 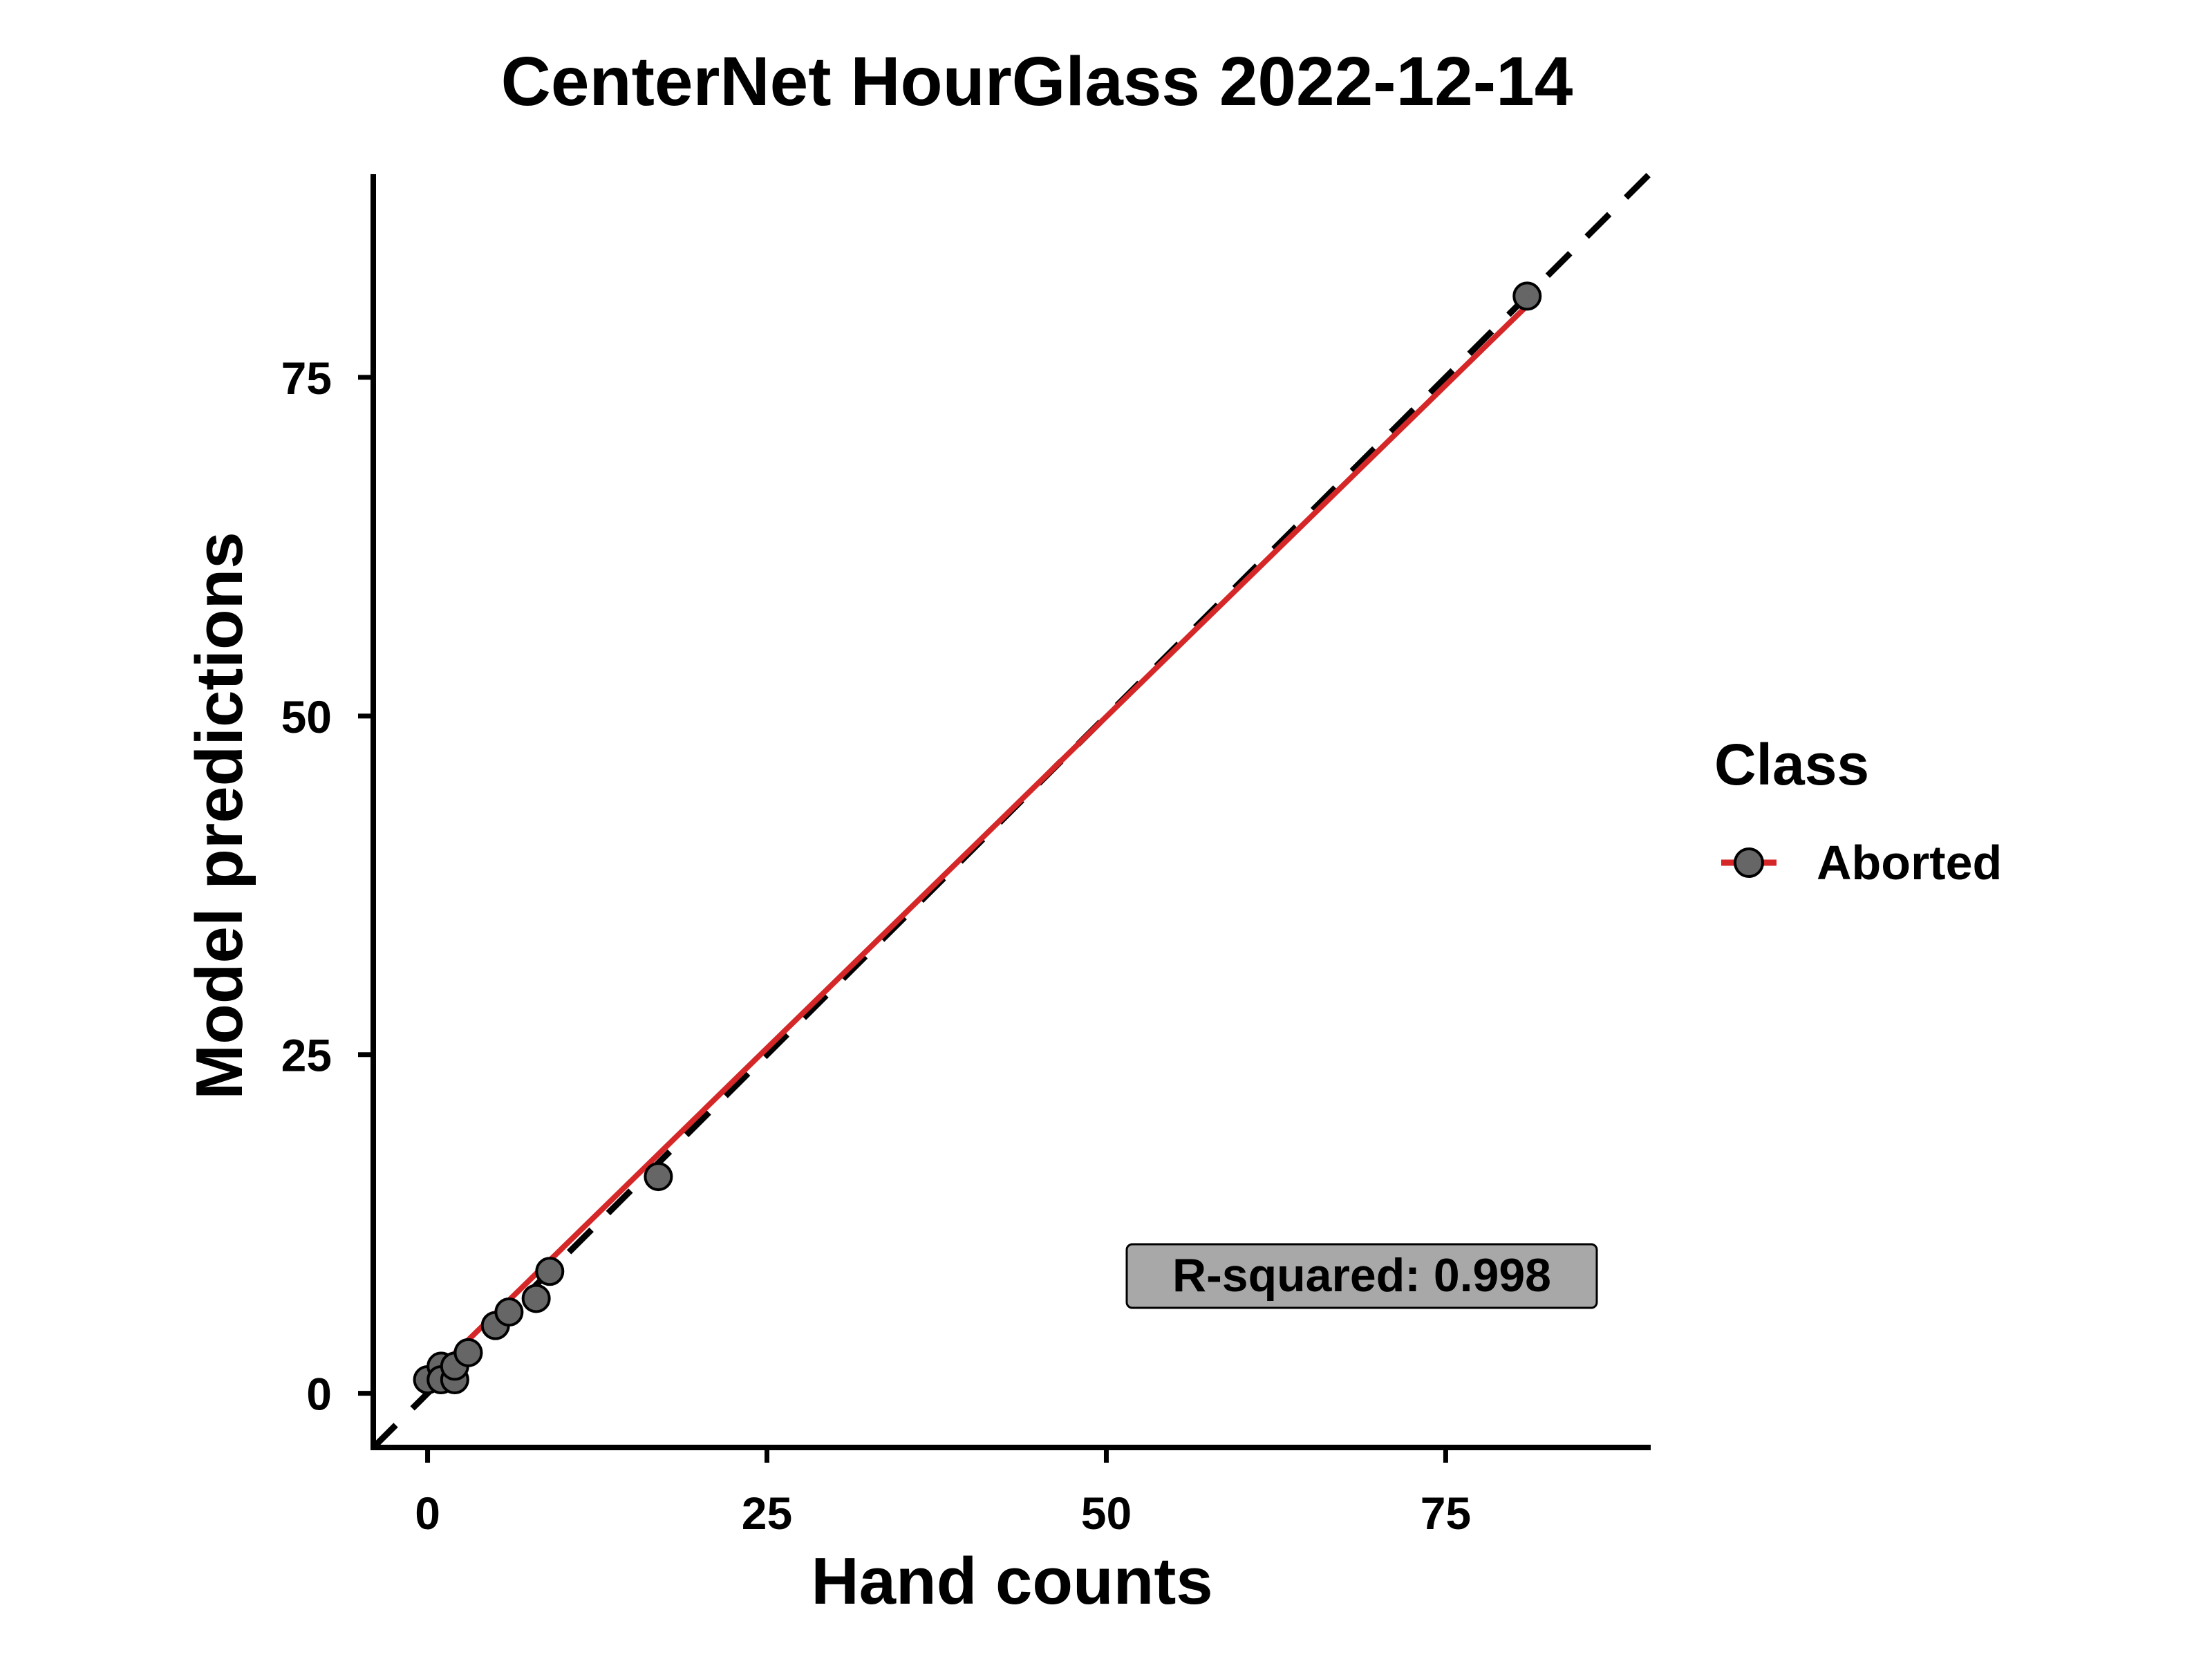 What do you see at coordinates (943, 1493) in the screenshot?
I see `x-axis-ticks: 0 25 50 75` at bounding box center [943, 1493].